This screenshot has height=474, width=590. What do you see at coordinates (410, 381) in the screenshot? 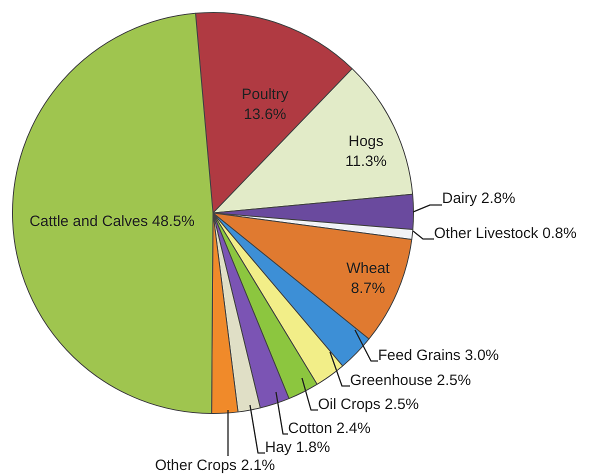
I see `slice-label: Greenhouse 2.5%` at bounding box center [410, 381].